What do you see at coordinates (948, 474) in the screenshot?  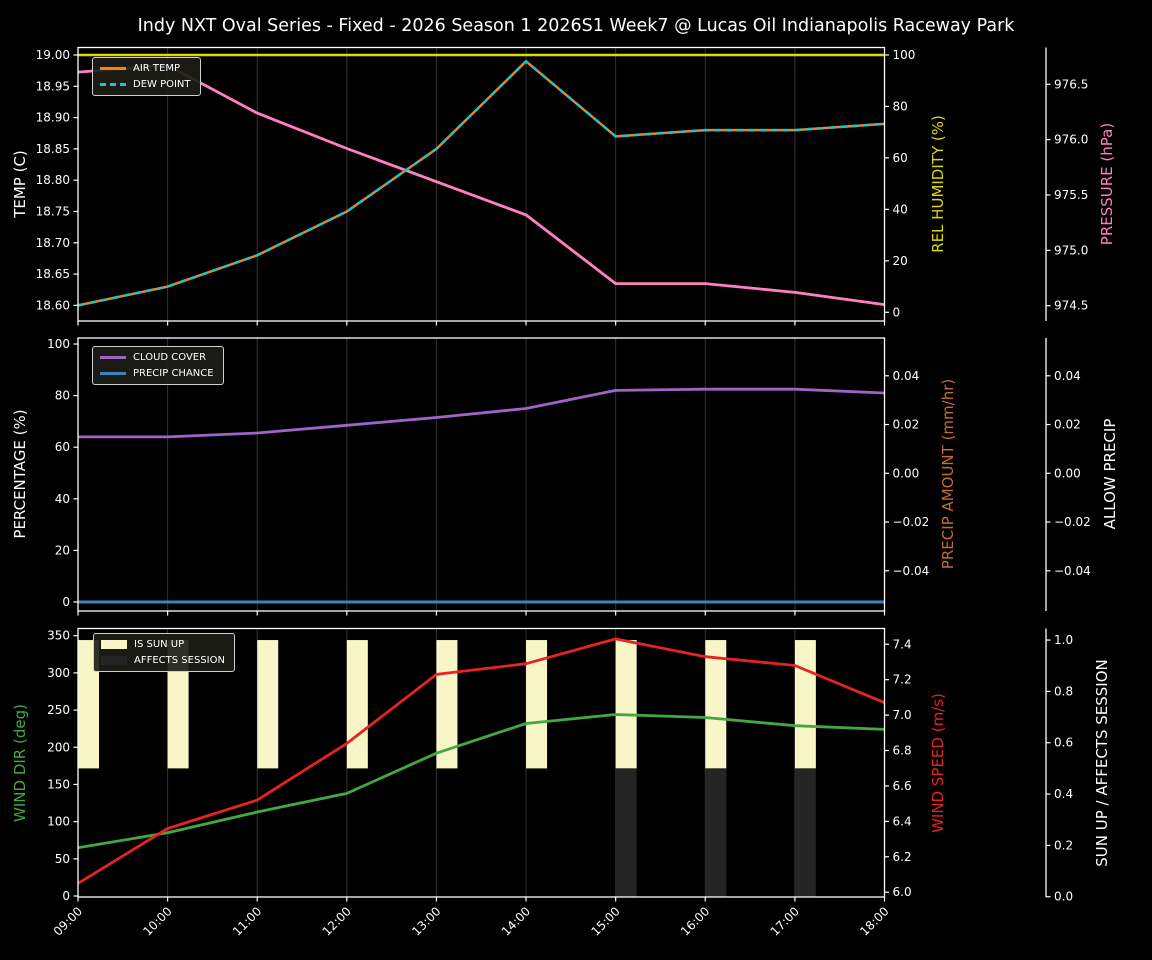 I see `axis-label-precip-amount: PRECIP AMOUNT (mm/hr)` at bounding box center [948, 474].